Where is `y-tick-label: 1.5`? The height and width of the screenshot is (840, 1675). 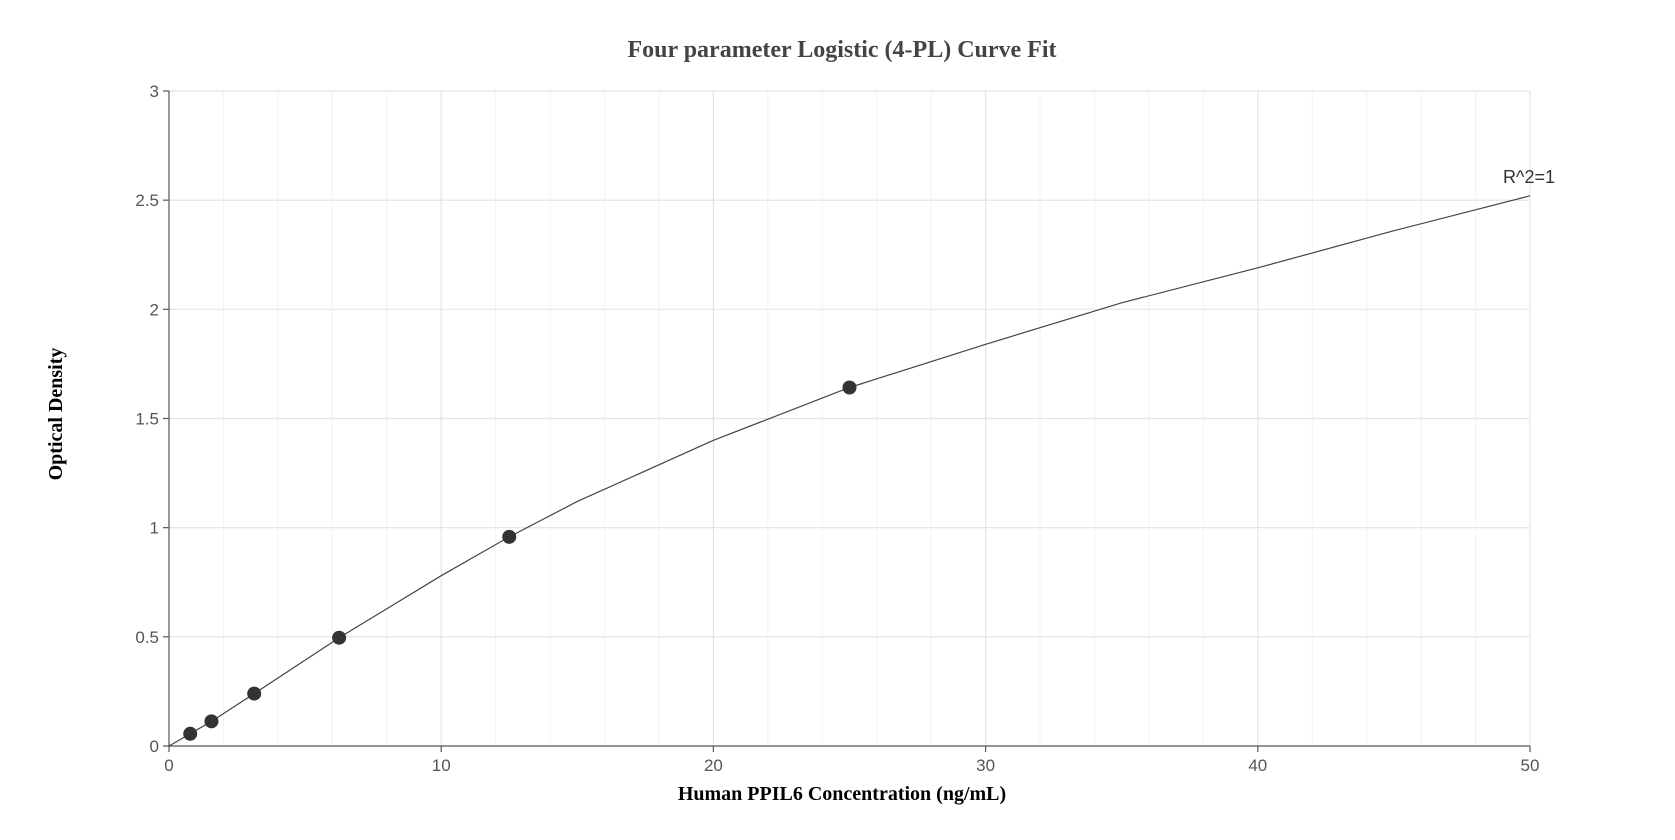 y-tick-label: 1.5 is located at coordinates (147, 419).